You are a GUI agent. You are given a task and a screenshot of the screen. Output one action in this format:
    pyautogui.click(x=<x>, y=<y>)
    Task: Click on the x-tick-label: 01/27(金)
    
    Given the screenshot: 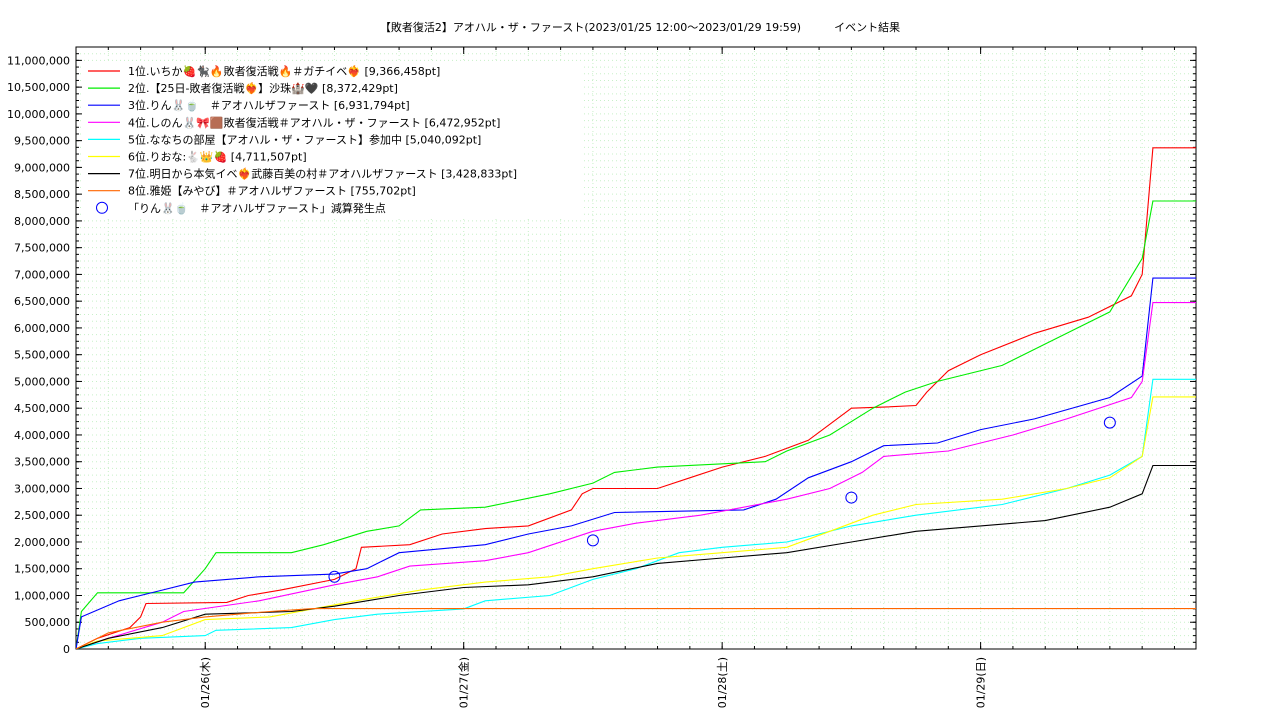 What is the action you would take?
    pyautogui.click(x=464, y=682)
    